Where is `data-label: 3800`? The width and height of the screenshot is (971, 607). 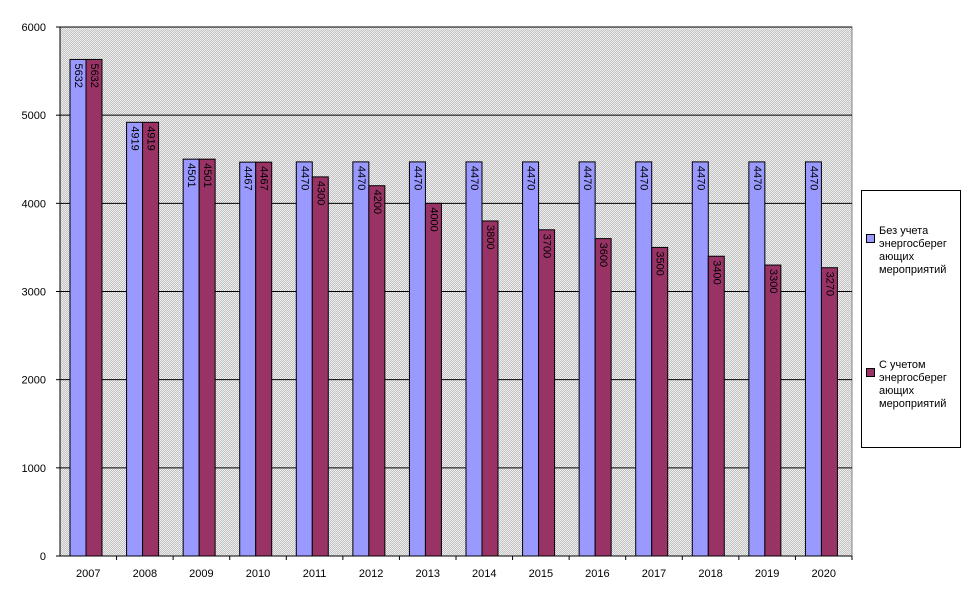
data-label: 3800 is located at coordinates (490, 237).